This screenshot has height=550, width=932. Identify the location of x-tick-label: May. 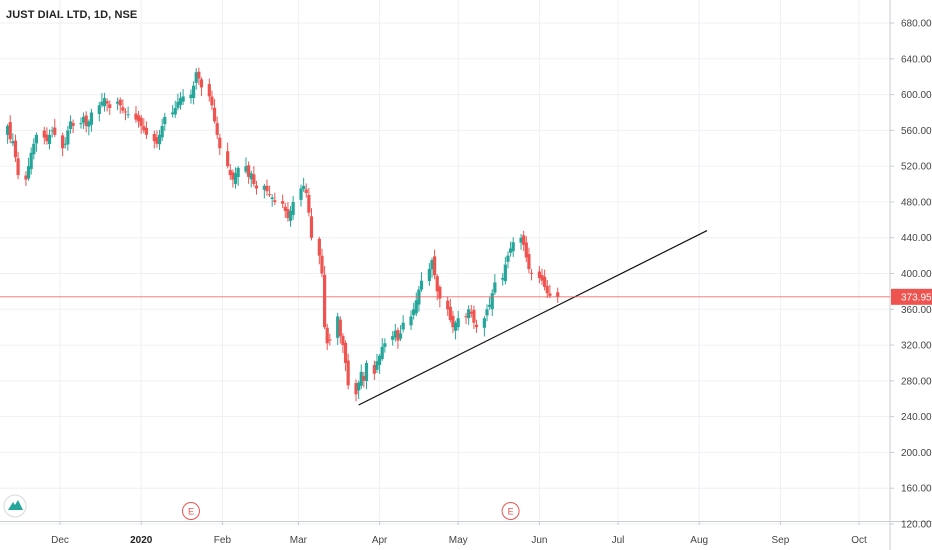
(458, 540).